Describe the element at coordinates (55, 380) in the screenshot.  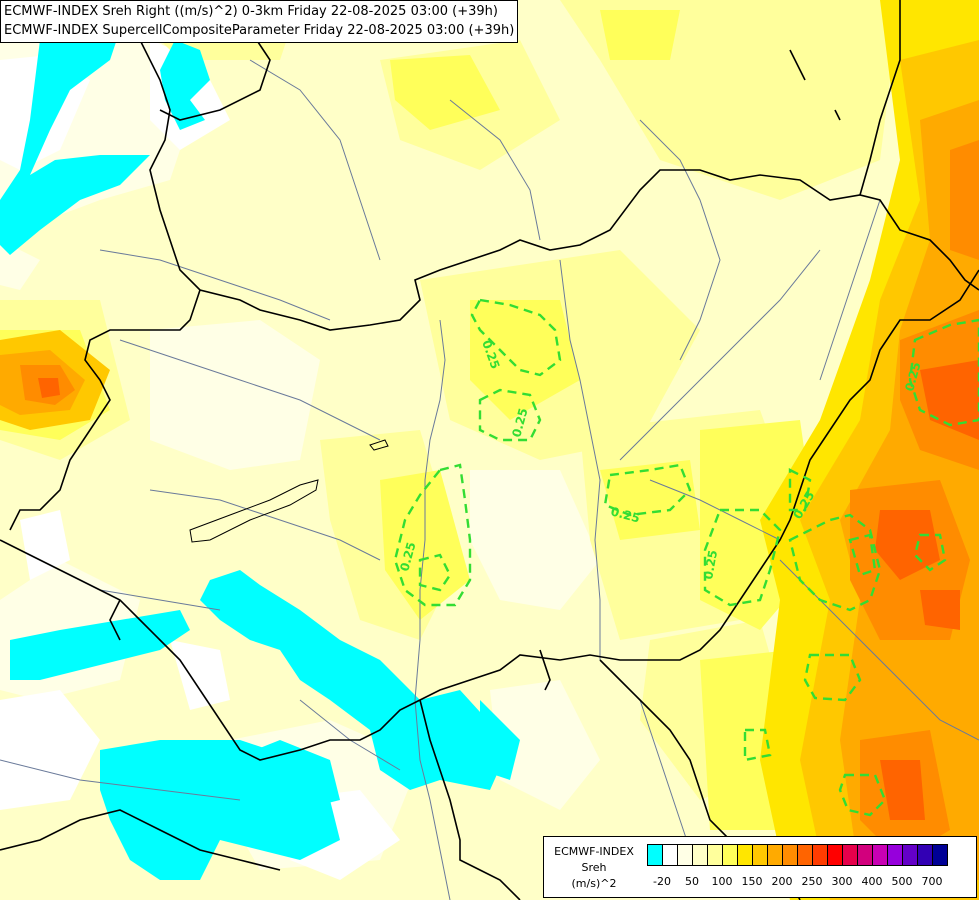
I see `west-hotspot` at that location.